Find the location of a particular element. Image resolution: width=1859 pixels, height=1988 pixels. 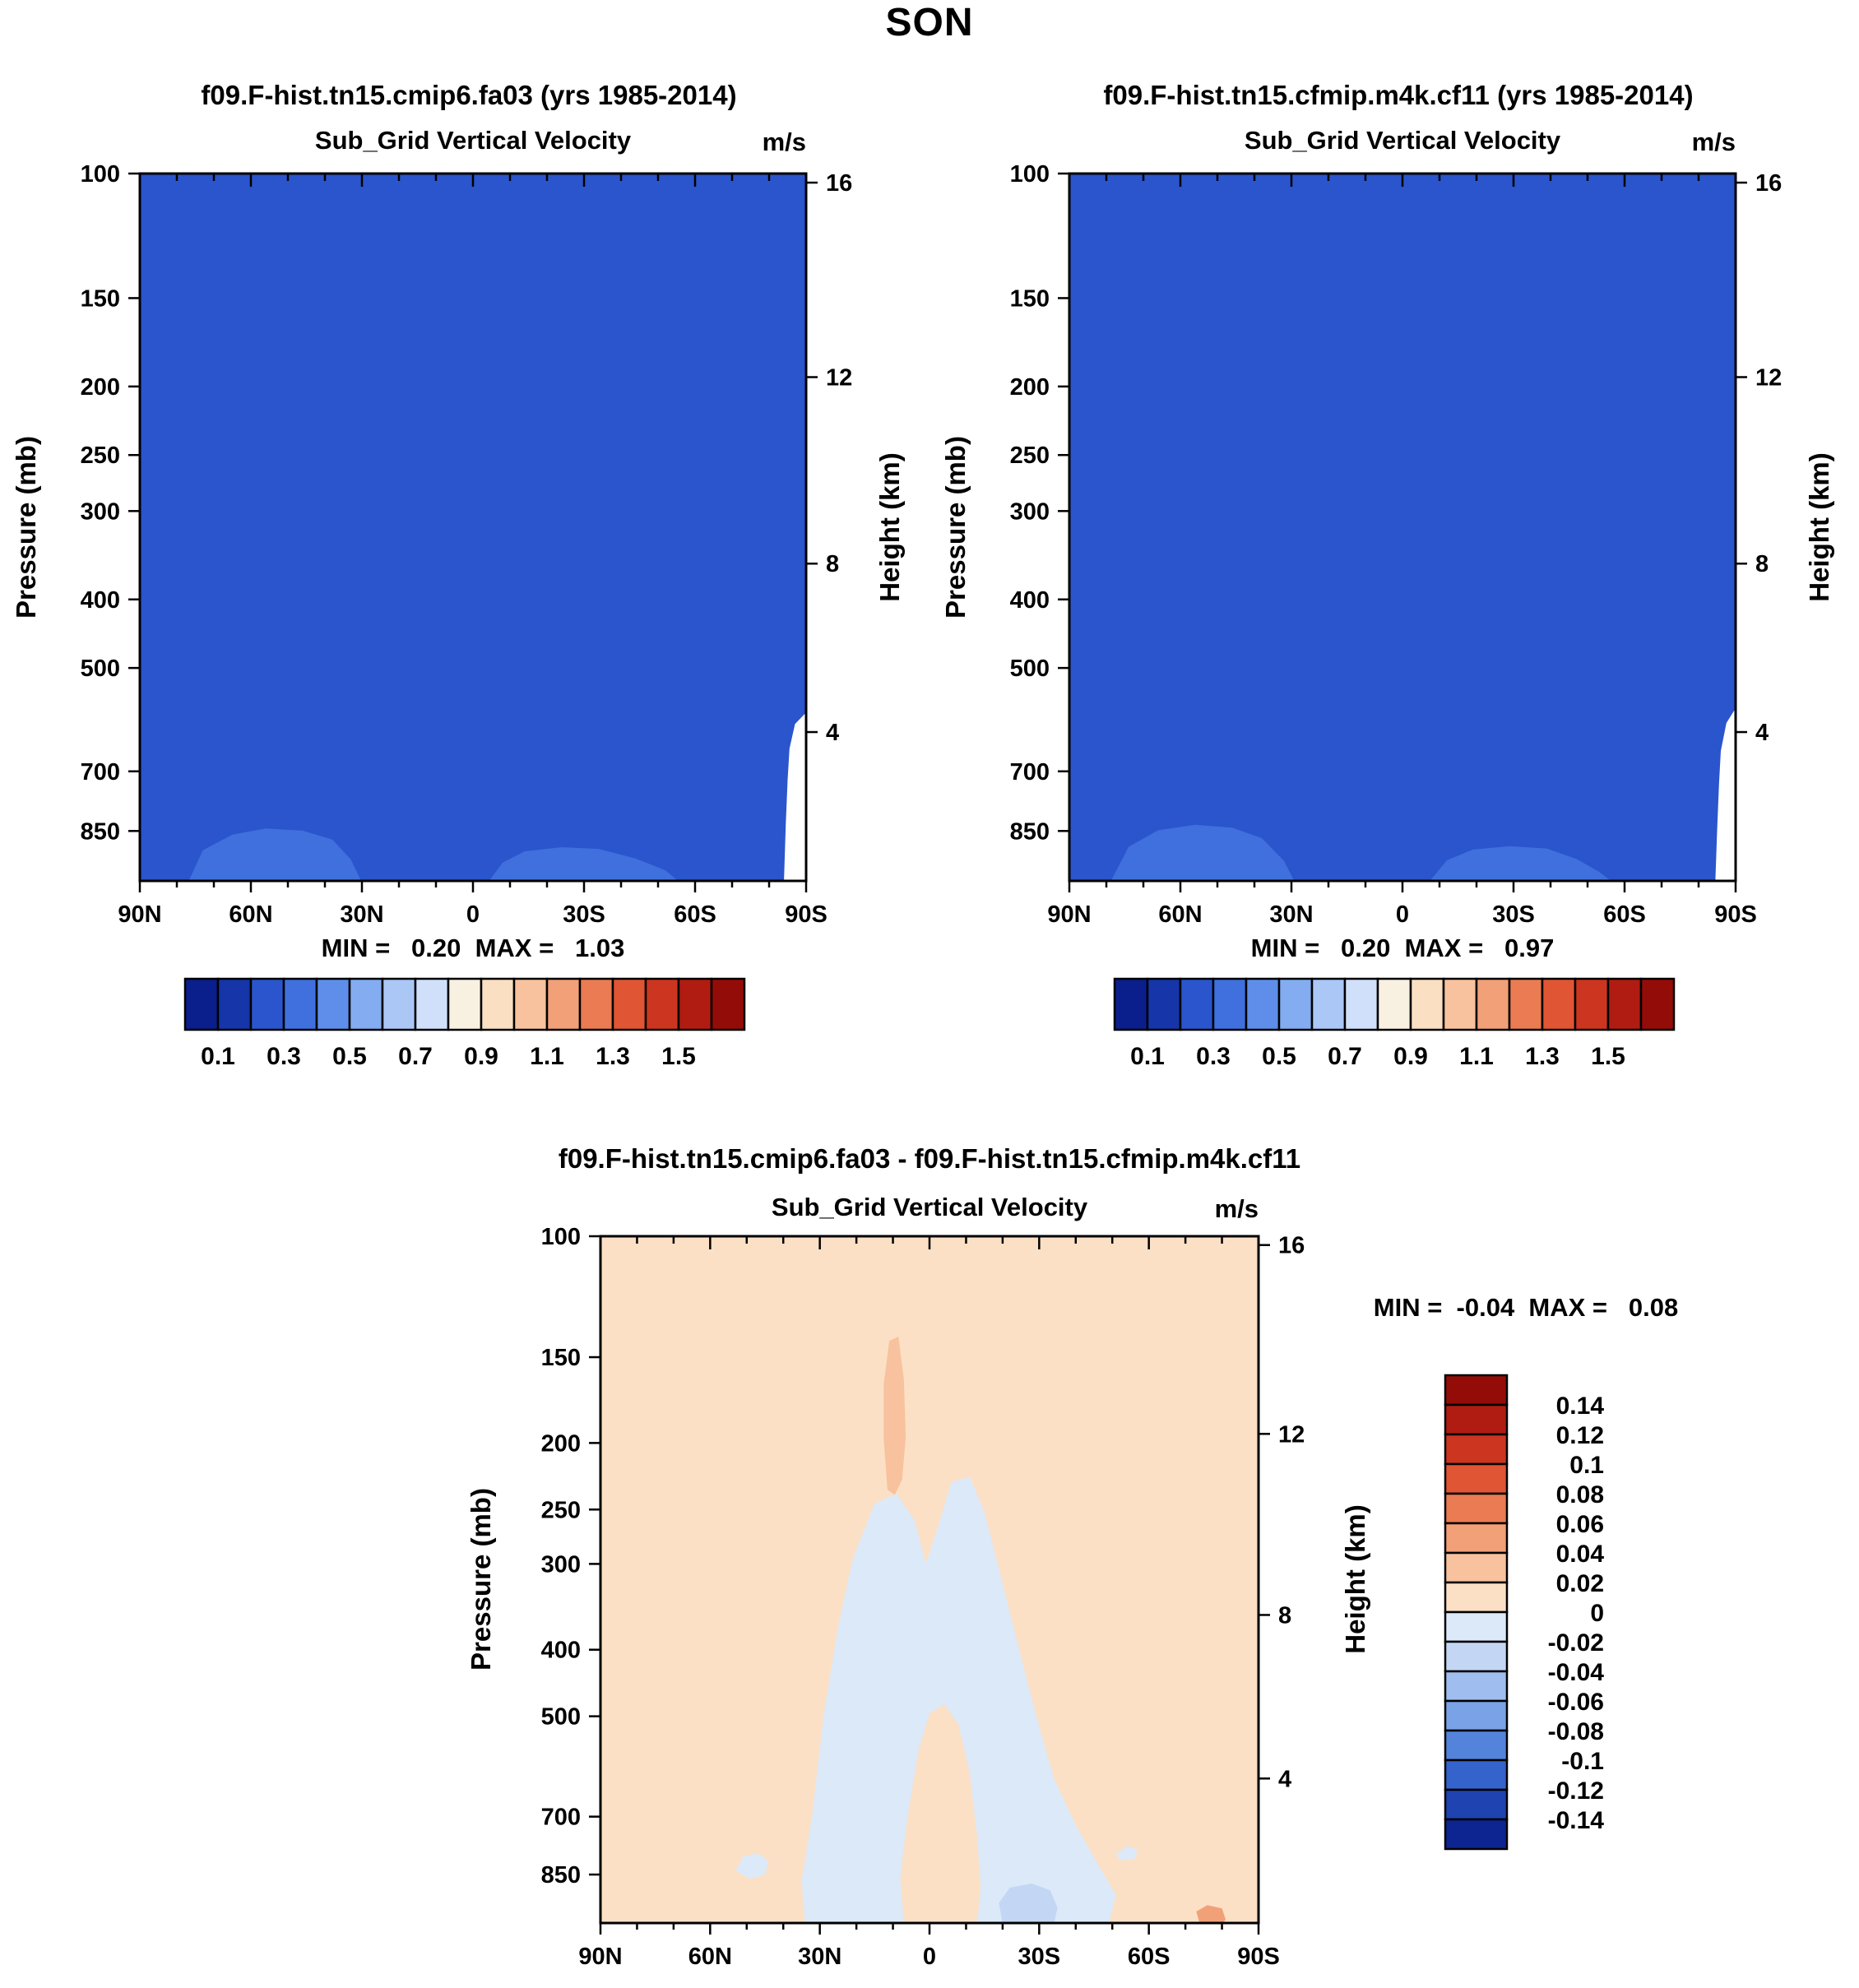

svg-text: -0.08 is located at coordinates (1576, 1731).